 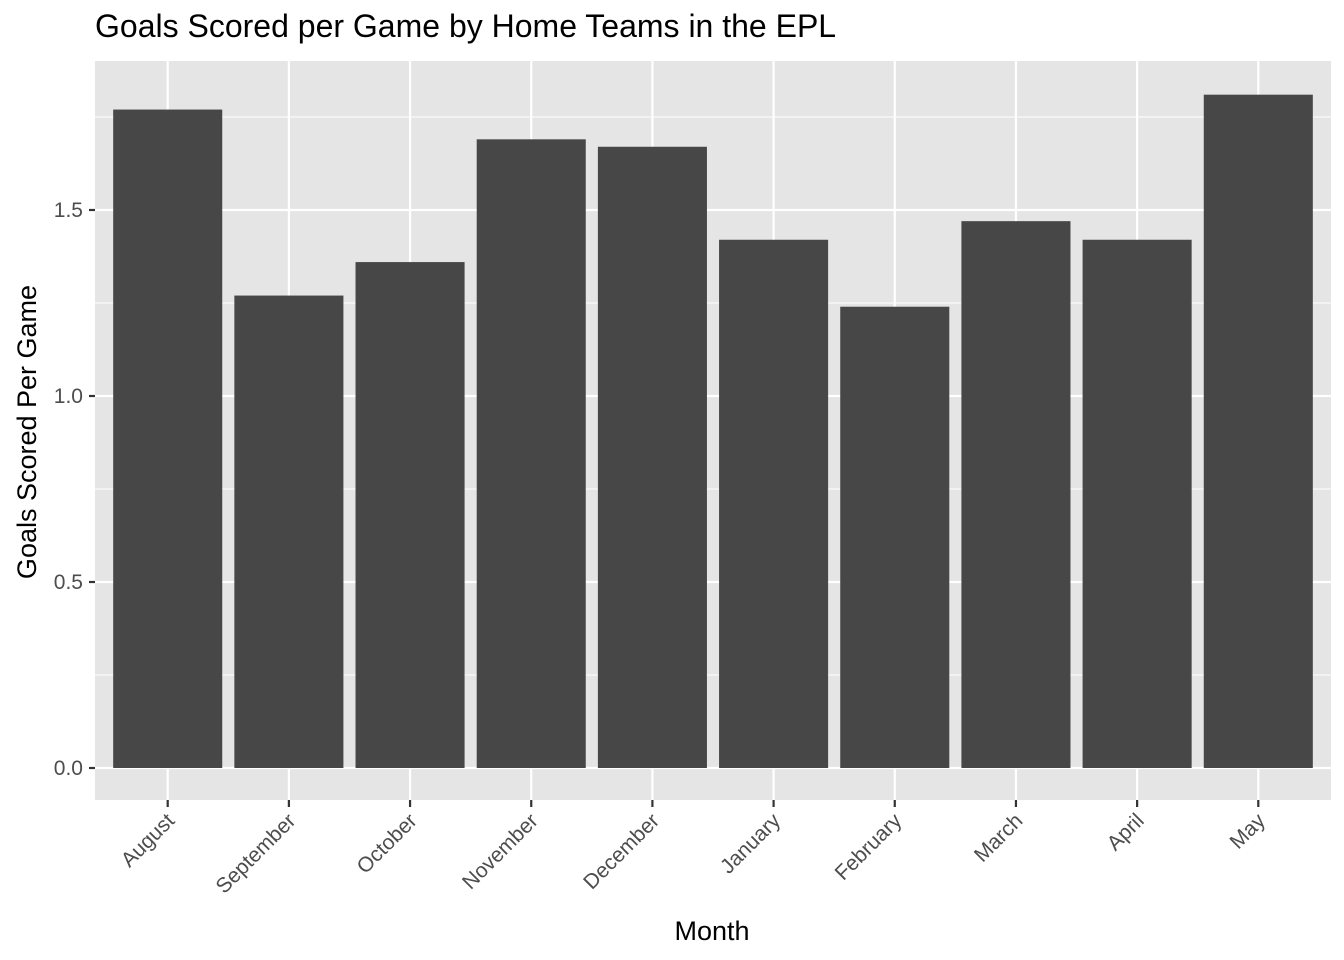 I want to click on y-tick-label: 1.5, so click(x=68, y=210).